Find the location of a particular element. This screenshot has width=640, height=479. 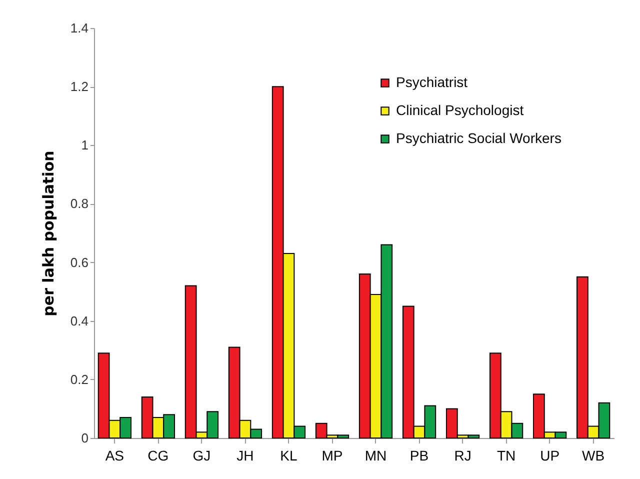

y-tick-label: 0.4 is located at coordinates (79, 320).